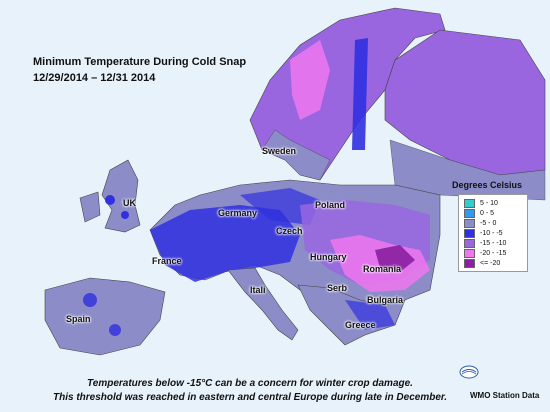 Image resolution: width=550 pixels, height=412 pixels. I want to click on legend-label: -10 - -5, so click(491, 233).